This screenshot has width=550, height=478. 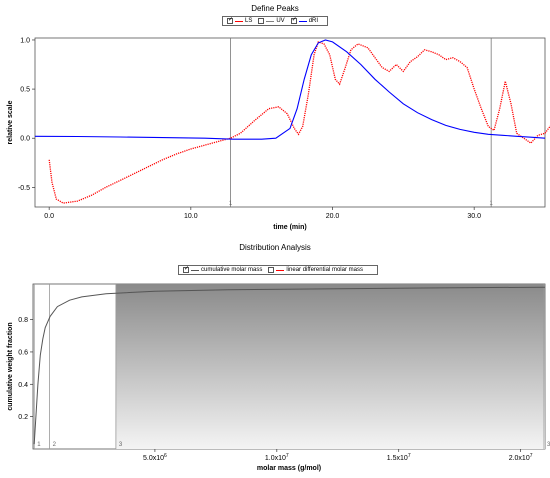 What do you see at coordinates (399, 457) in the screenshot?
I see `x-tick-label: 1.5x10⁷` at bounding box center [399, 457].